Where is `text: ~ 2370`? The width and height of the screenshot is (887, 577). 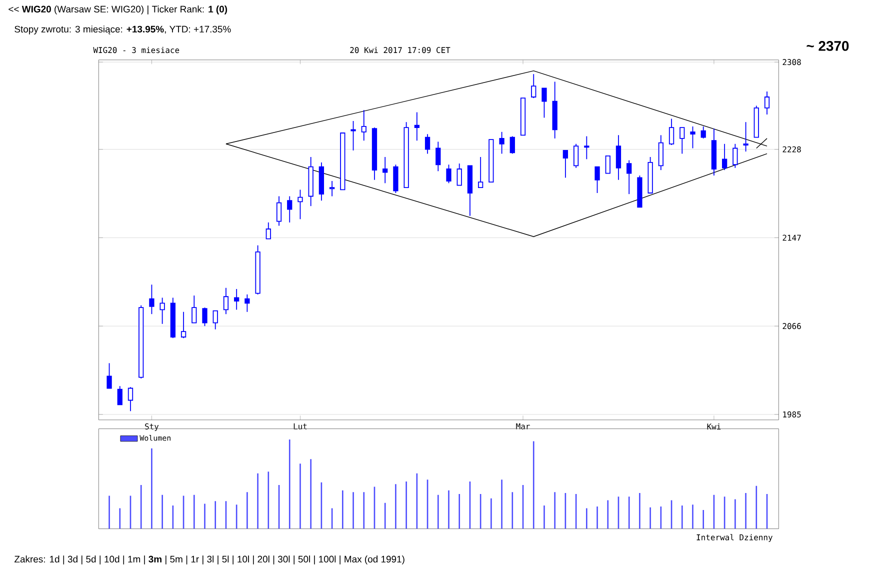
text: ~ 2370 is located at coordinates (827, 46).